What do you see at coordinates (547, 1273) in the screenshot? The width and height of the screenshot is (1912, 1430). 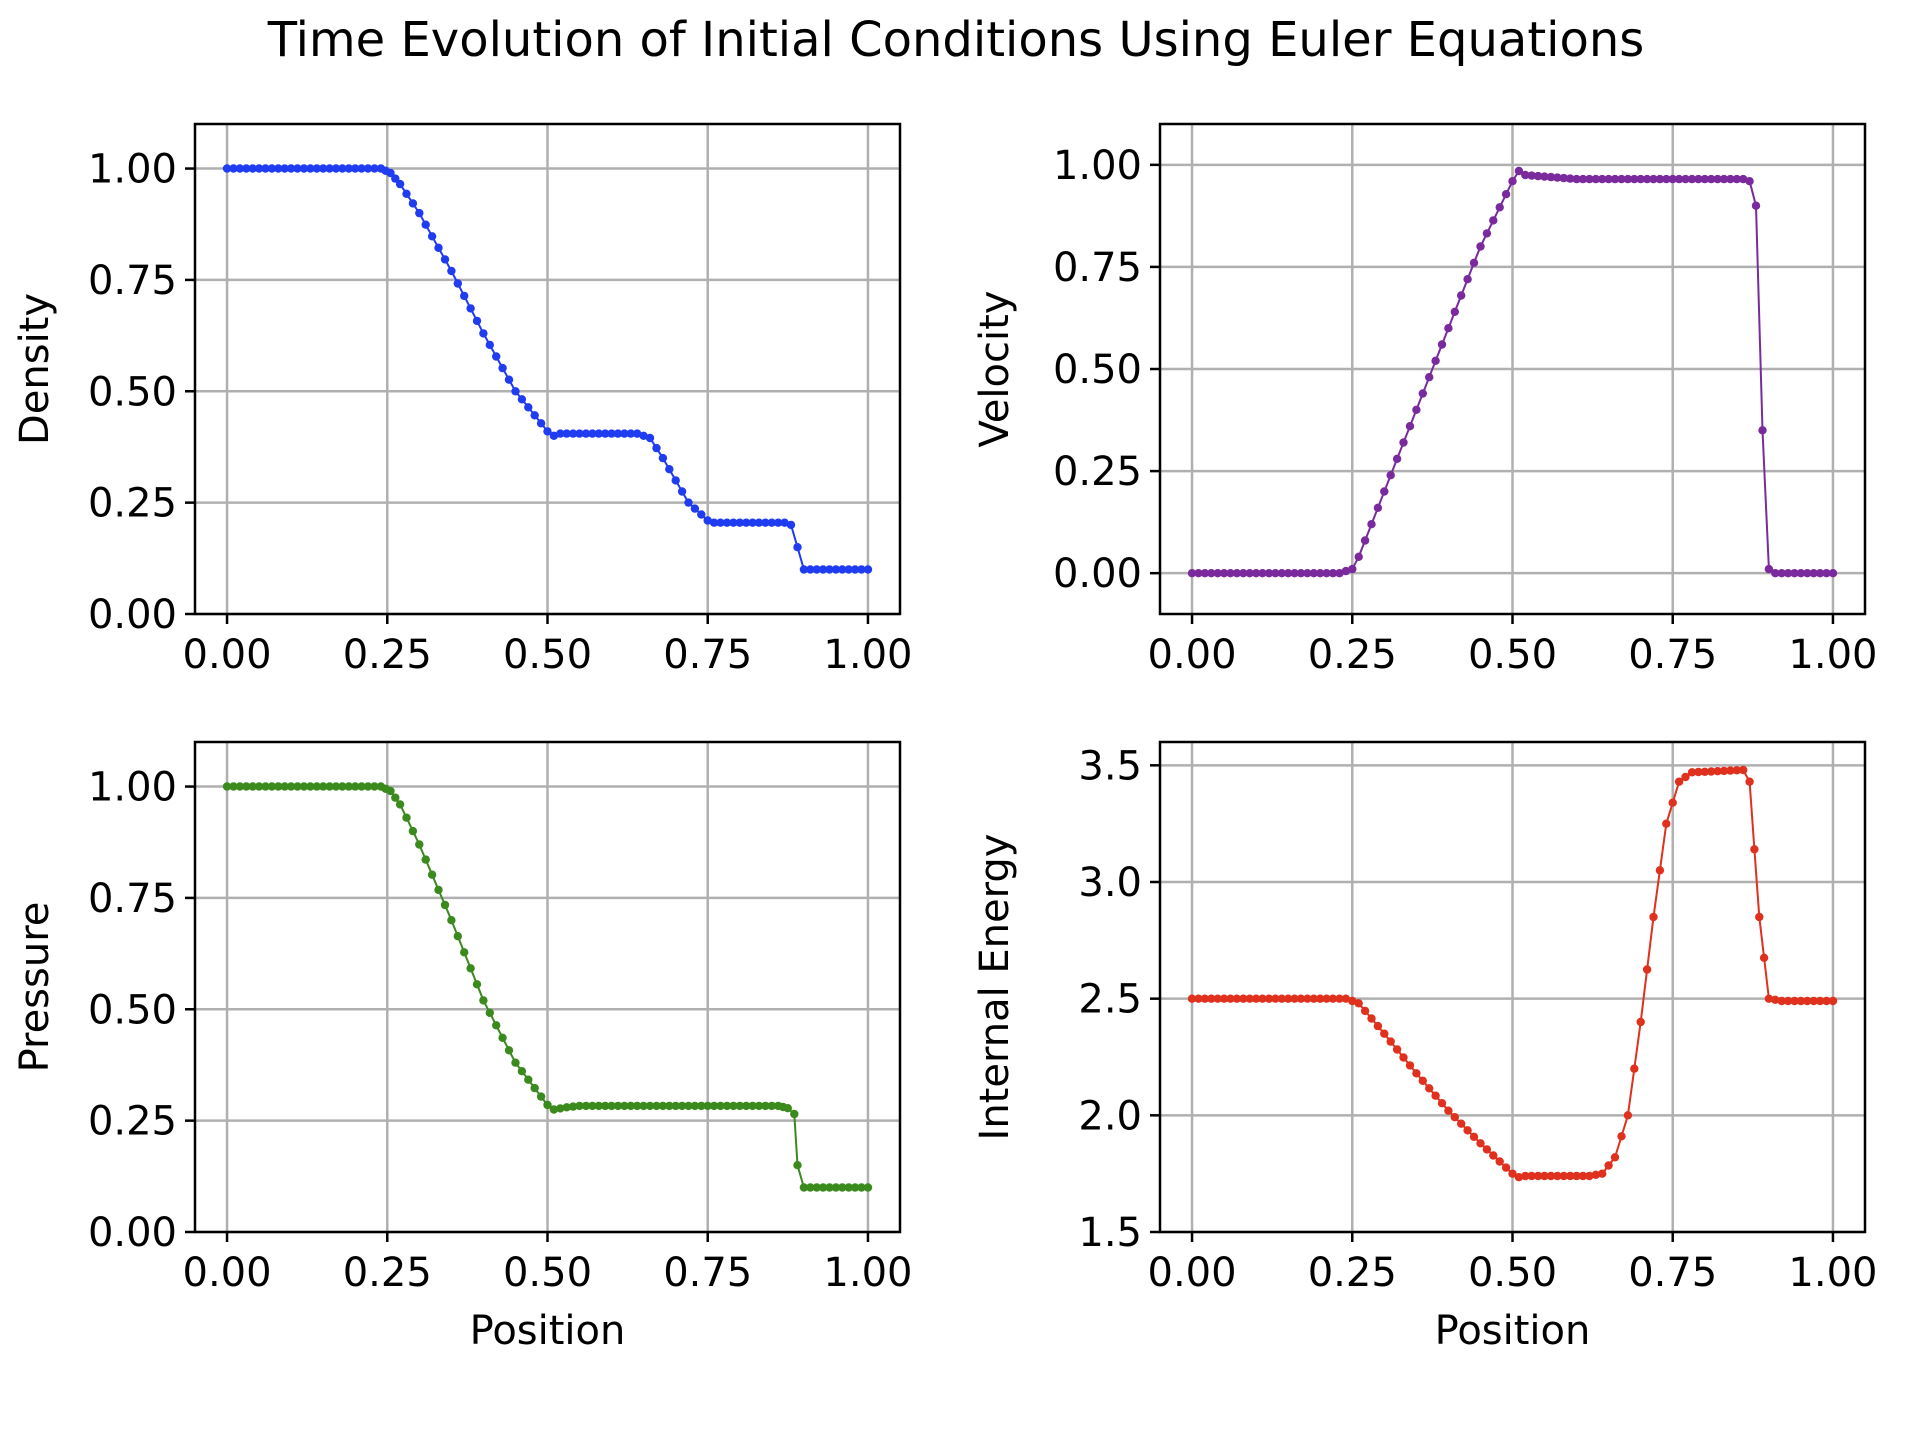 I see `x-tick-label: 0.50` at bounding box center [547, 1273].